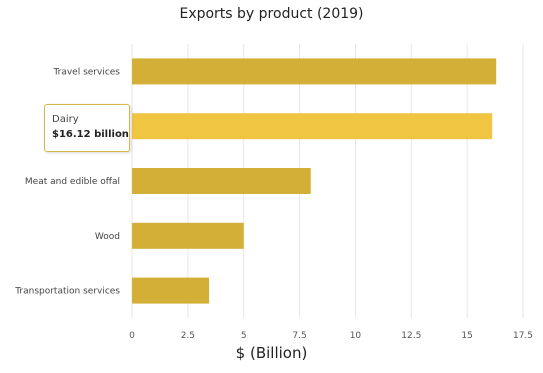  Describe the element at coordinates (271, 14) in the screenshot. I see `chart-title: Exports by product (2019)` at that location.